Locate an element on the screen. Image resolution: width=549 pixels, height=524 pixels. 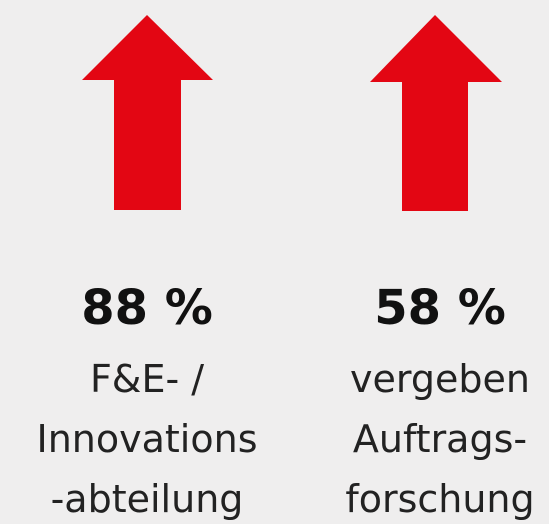
label-line: vergeben is located at coordinates (440, 379).